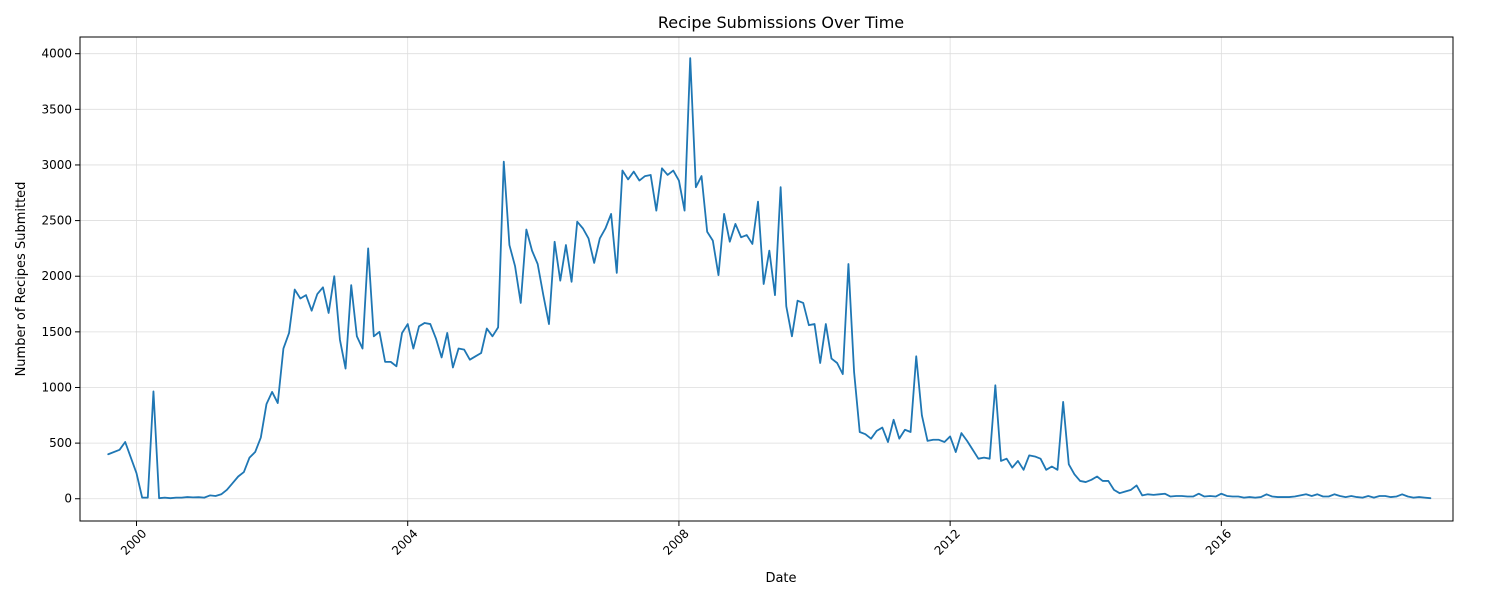 The width and height of the screenshot is (1500, 600). What do you see at coordinates (56, 332) in the screenshot?
I see `y-tick-label: 1500` at bounding box center [56, 332].